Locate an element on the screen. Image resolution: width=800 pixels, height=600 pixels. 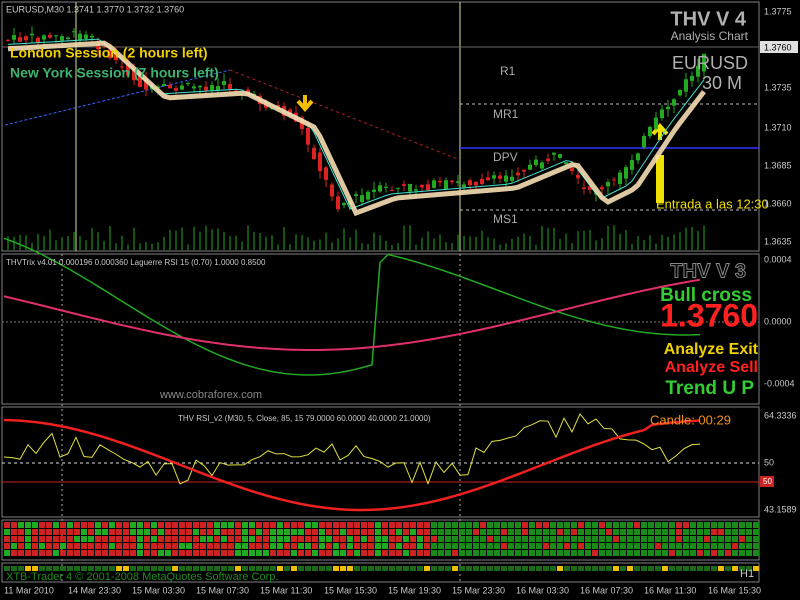
rsi-slow is located at coordinates (352, 465).